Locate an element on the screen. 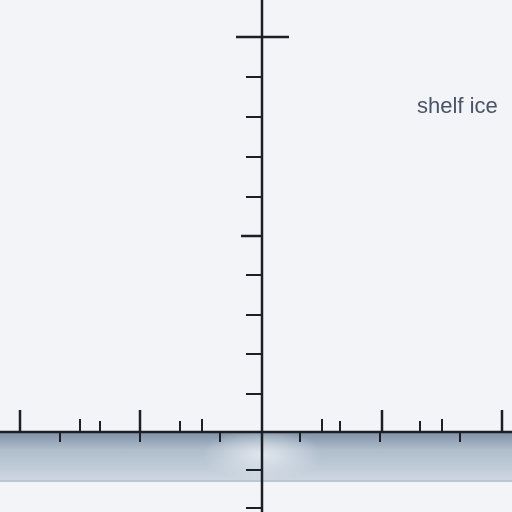 Image resolution: width=512 pixels, height=512 pixels. vertical-axis is located at coordinates (262, 256).